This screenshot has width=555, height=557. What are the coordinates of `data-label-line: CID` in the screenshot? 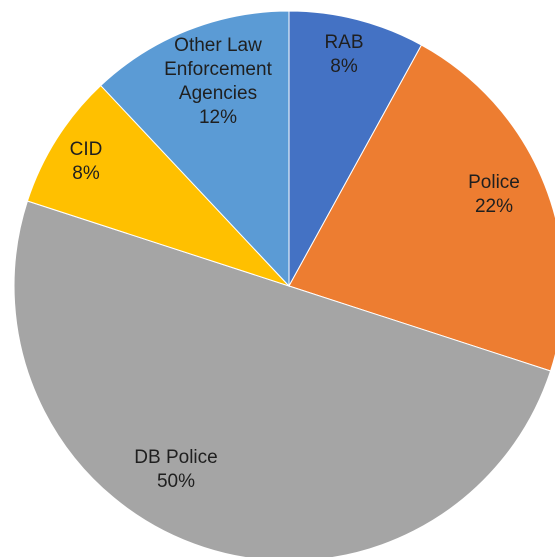 It's located at (86, 149).